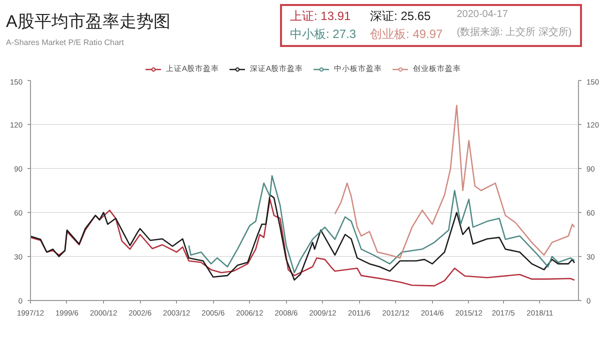 The image size is (608, 338). What do you see at coordinates (514, 33) in the screenshot?
I see `text: (数据来源: 上交所 深交所)` at bounding box center [514, 33].